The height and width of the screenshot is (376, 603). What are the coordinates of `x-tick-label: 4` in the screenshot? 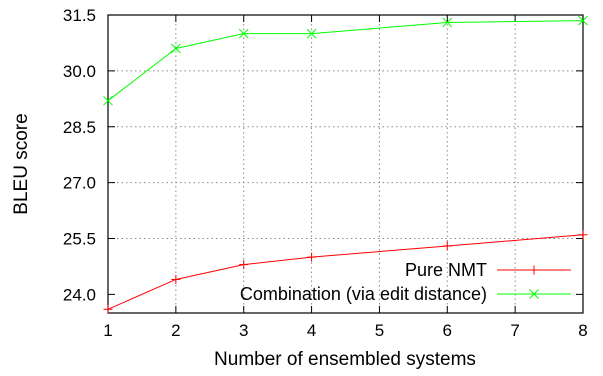 It's located at (311, 330).